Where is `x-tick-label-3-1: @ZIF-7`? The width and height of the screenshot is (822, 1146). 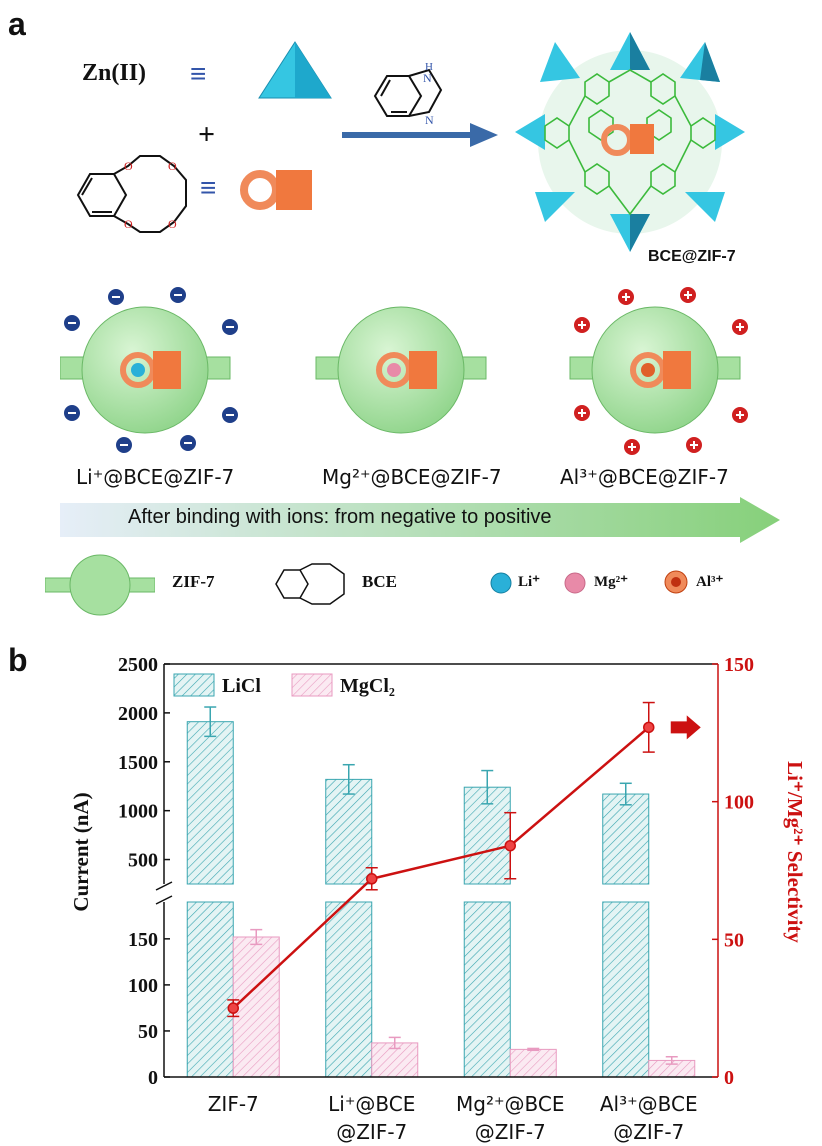
x-tick-label-3-1: @ZIF-7 is located at coordinates (648, 1132).